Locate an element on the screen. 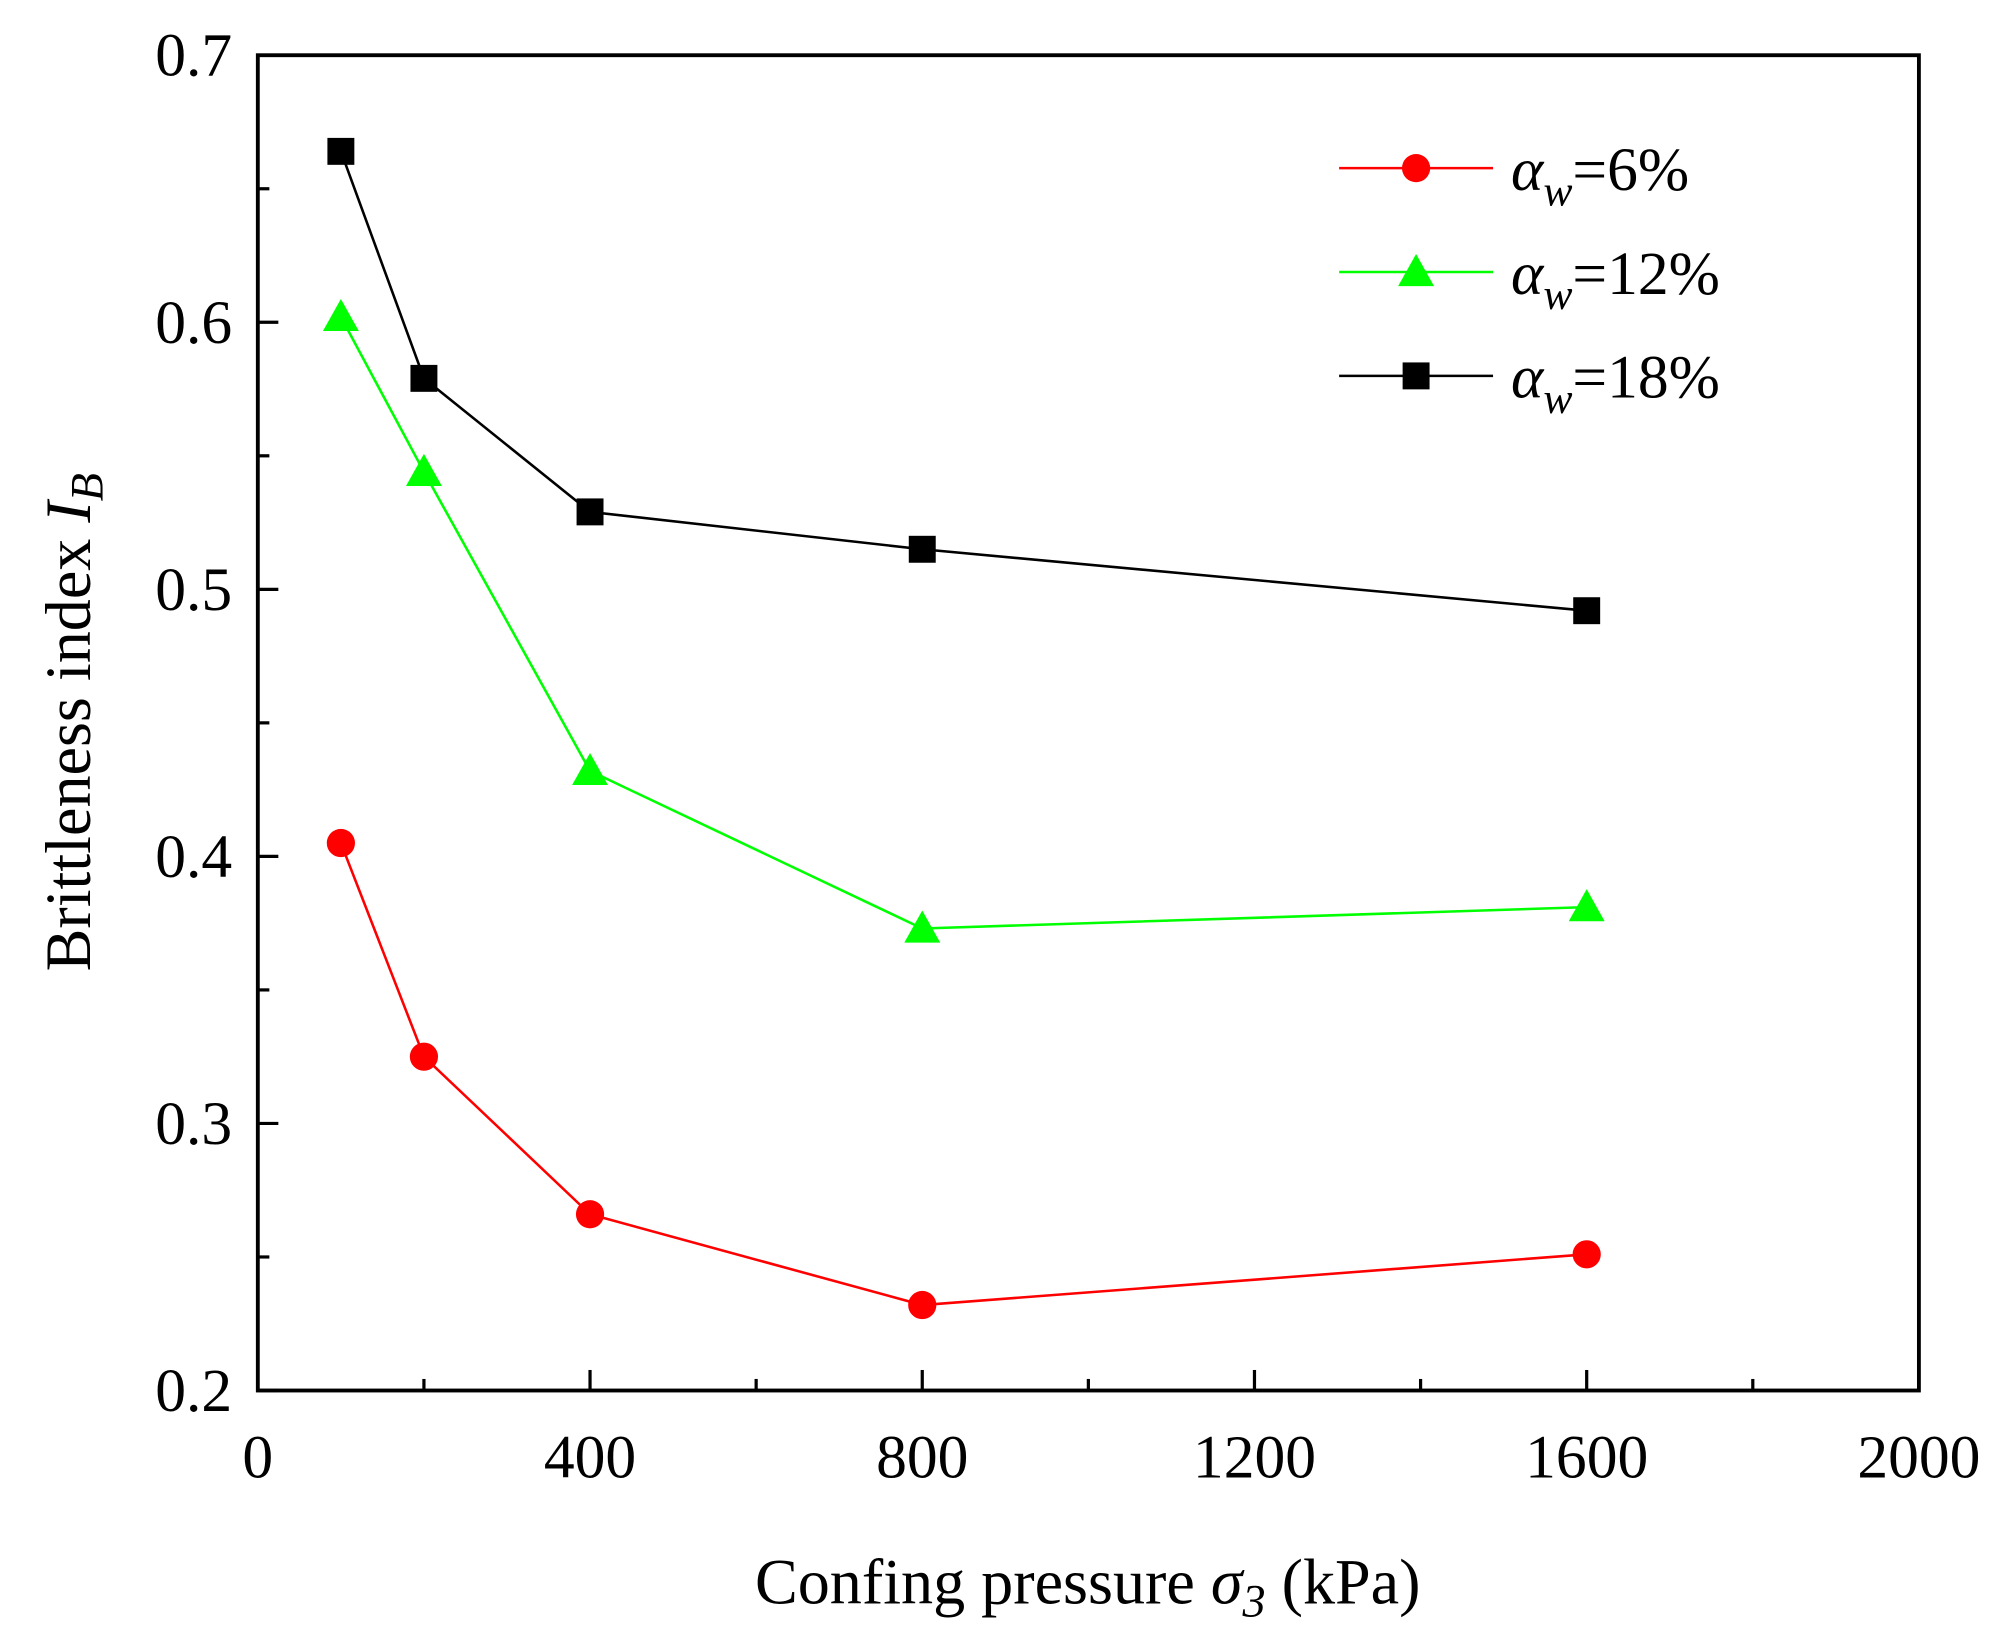  y-tick-label: 0.4 is located at coordinates (193, 857).